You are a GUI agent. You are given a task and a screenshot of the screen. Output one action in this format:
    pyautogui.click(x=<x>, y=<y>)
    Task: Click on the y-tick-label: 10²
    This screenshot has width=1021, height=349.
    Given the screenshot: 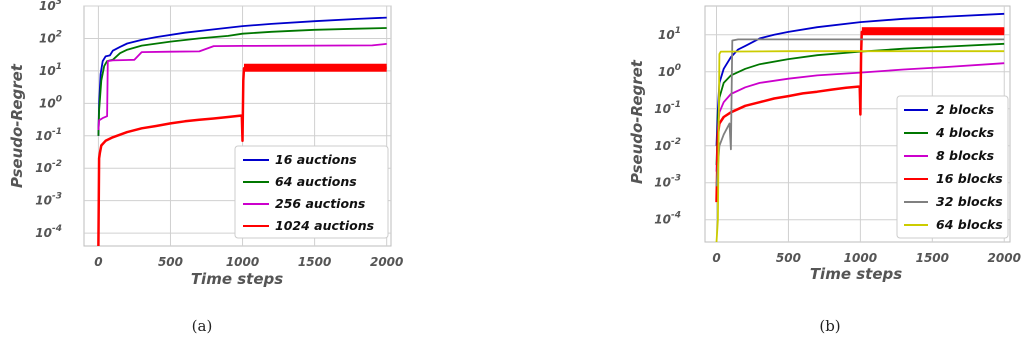 What is the action you would take?
    pyautogui.click(x=50, y=37)
    